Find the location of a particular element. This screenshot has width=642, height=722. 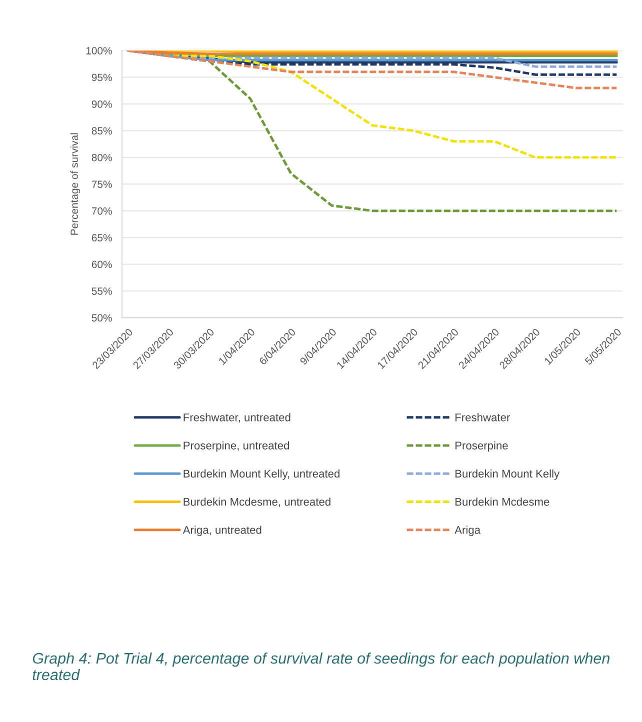

legend-label: Burdekin Mcdesme, untreated is located at coordinates (257, 503).